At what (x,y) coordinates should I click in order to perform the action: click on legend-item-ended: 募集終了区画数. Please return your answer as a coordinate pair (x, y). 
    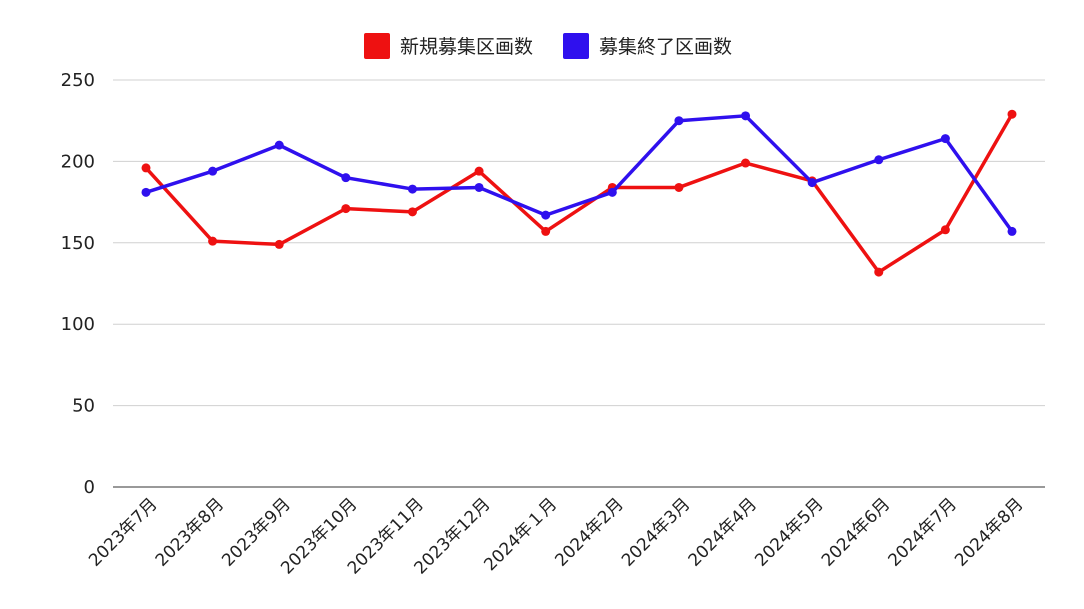
    Looking at the image, I should click on (647, 45).